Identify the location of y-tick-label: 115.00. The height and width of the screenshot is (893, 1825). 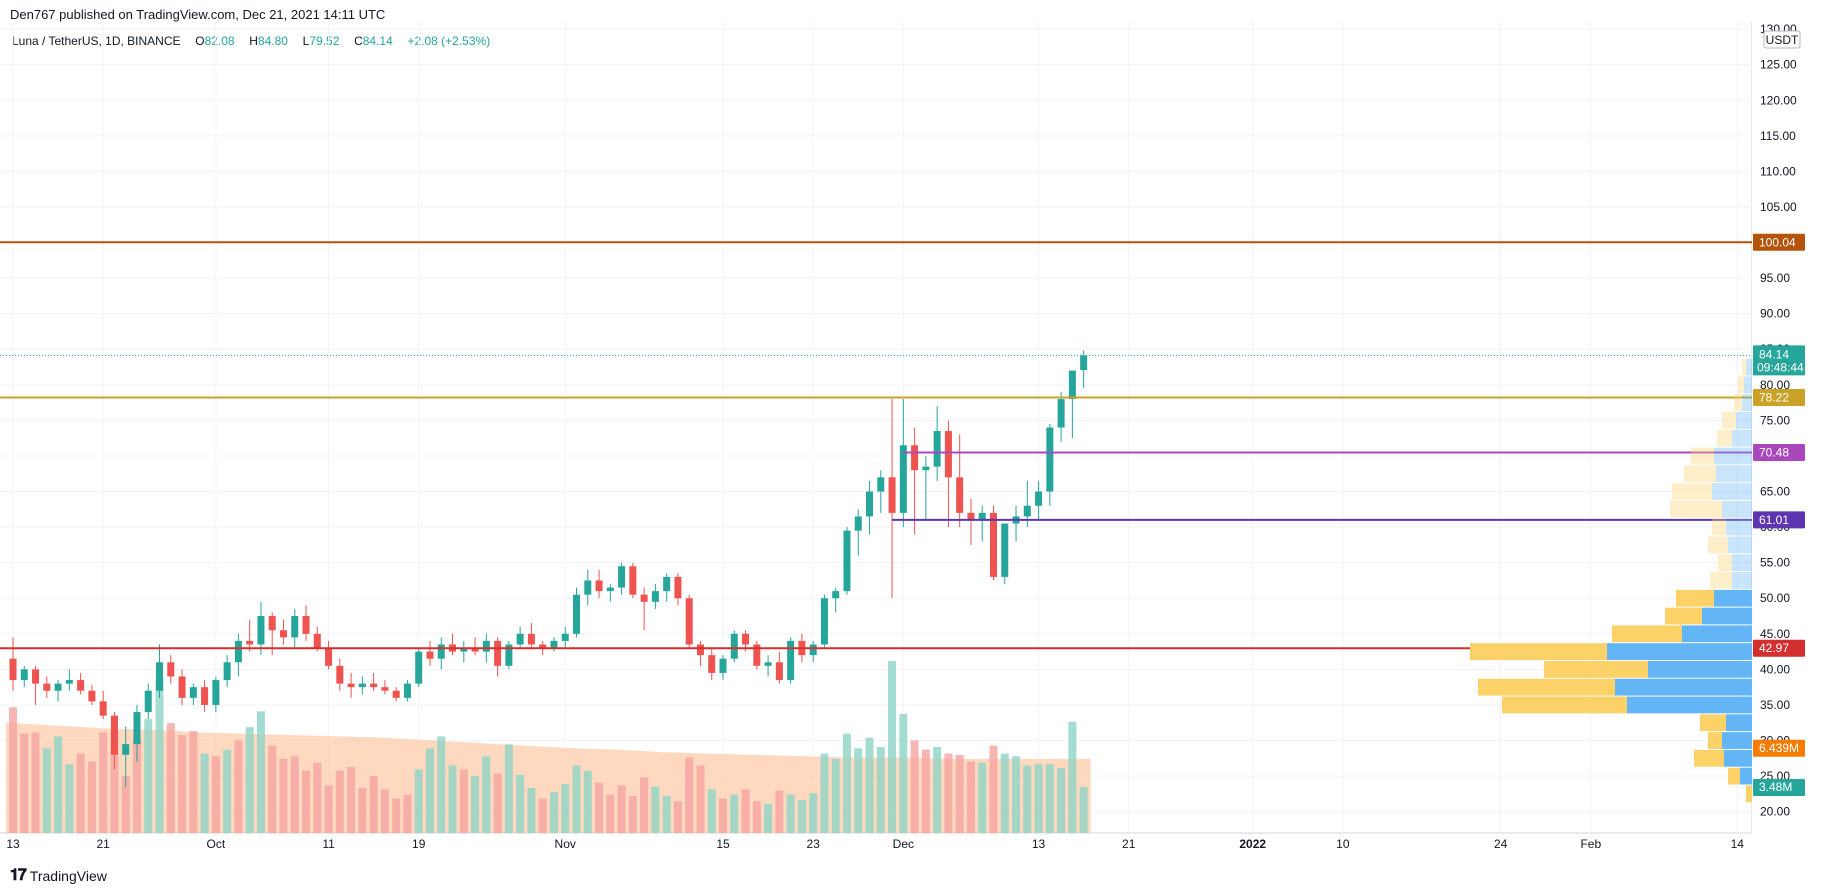
(1778, 136).